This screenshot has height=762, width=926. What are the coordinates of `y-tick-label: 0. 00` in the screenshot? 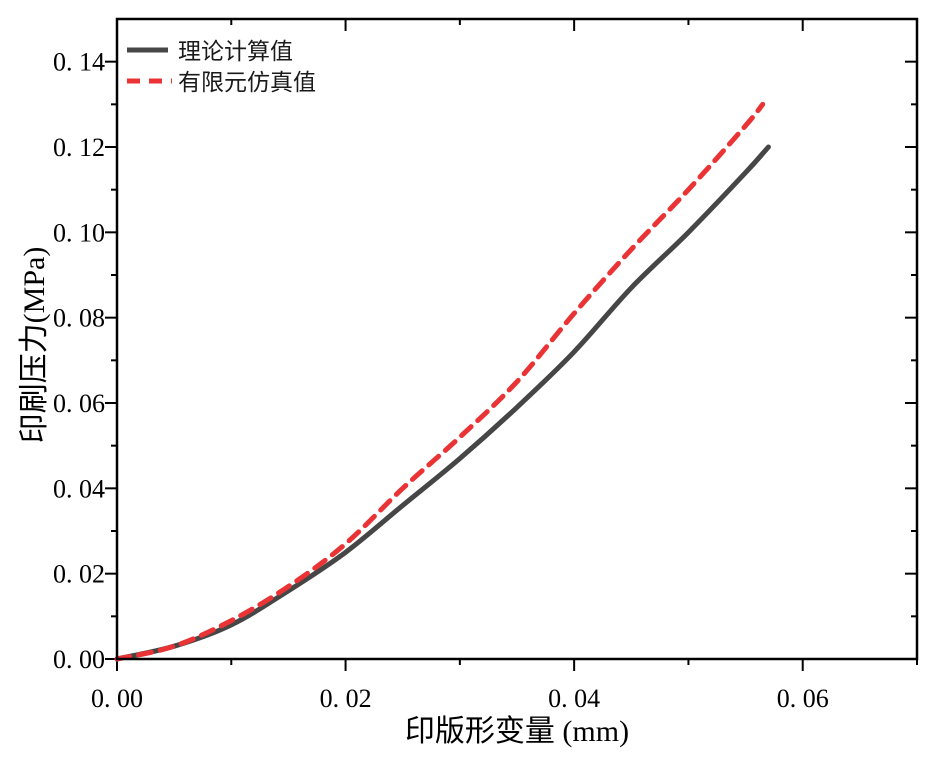 It's located at (79, 659).